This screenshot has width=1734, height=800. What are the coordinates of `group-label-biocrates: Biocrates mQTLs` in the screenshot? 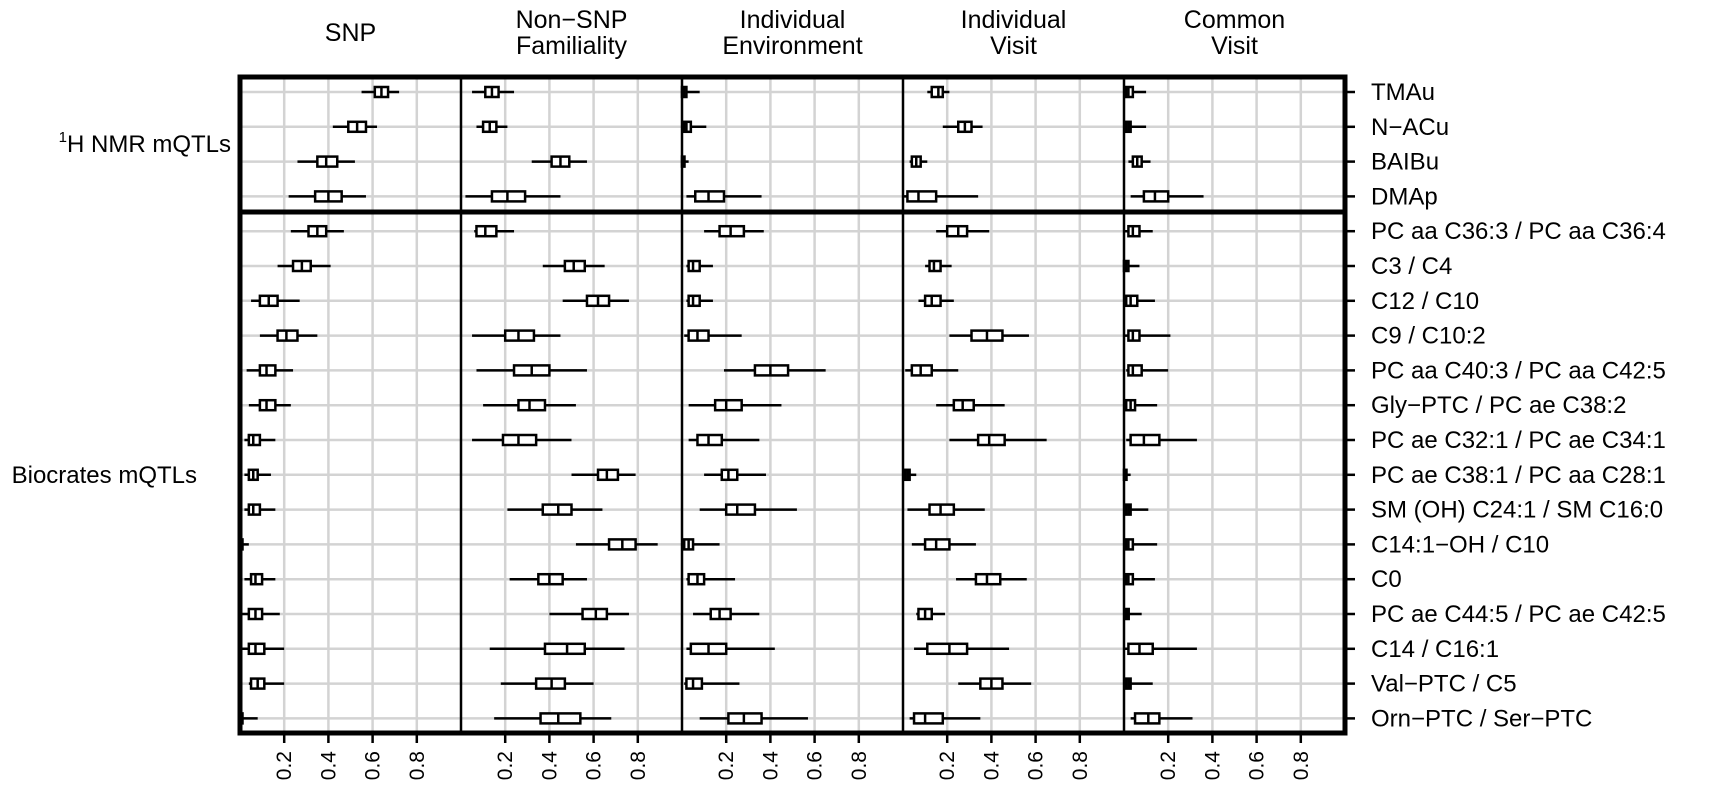 It's located at (104, 475).